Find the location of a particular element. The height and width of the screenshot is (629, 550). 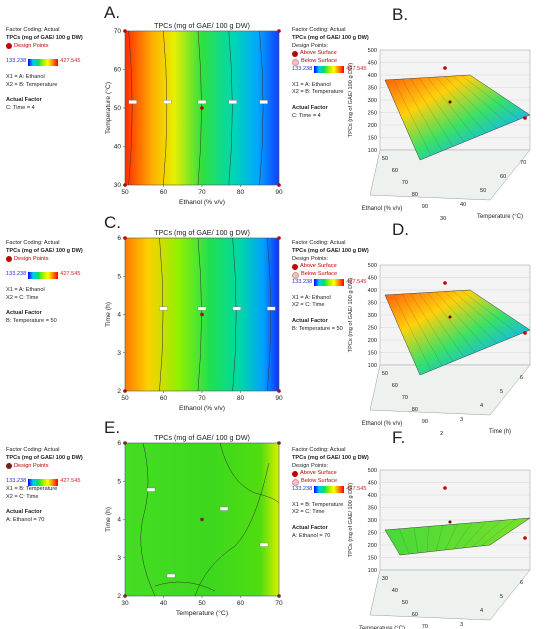

actual-factor: C: Time = 4 is located at coordinates (20, 107).